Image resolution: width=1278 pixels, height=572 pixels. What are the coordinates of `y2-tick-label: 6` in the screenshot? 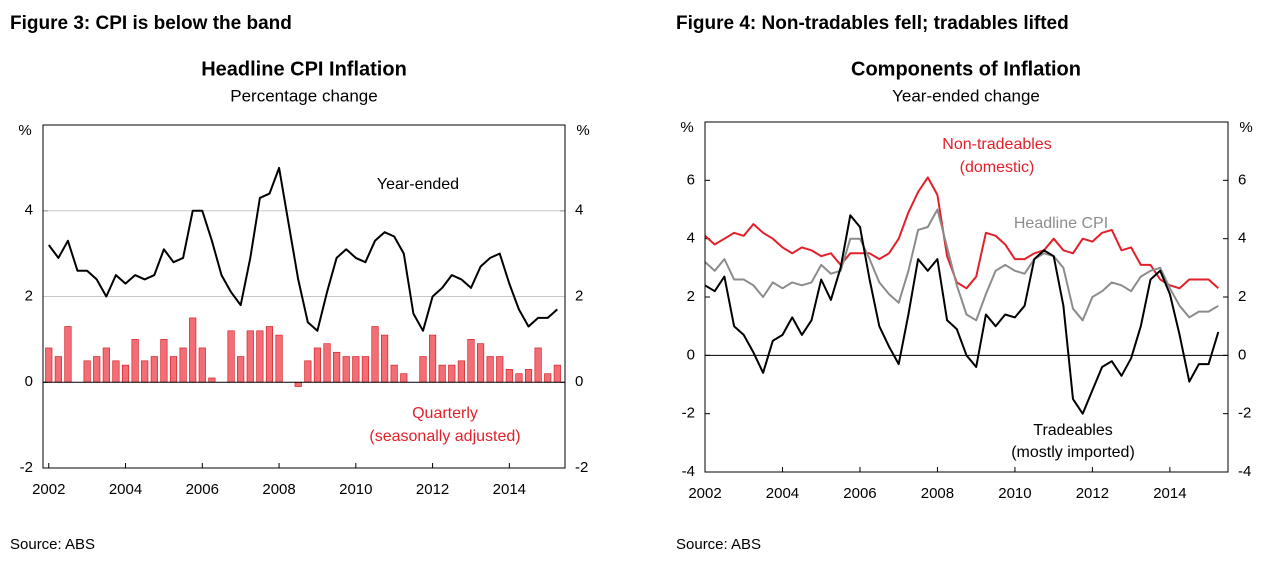 It's located at (1242, 179).